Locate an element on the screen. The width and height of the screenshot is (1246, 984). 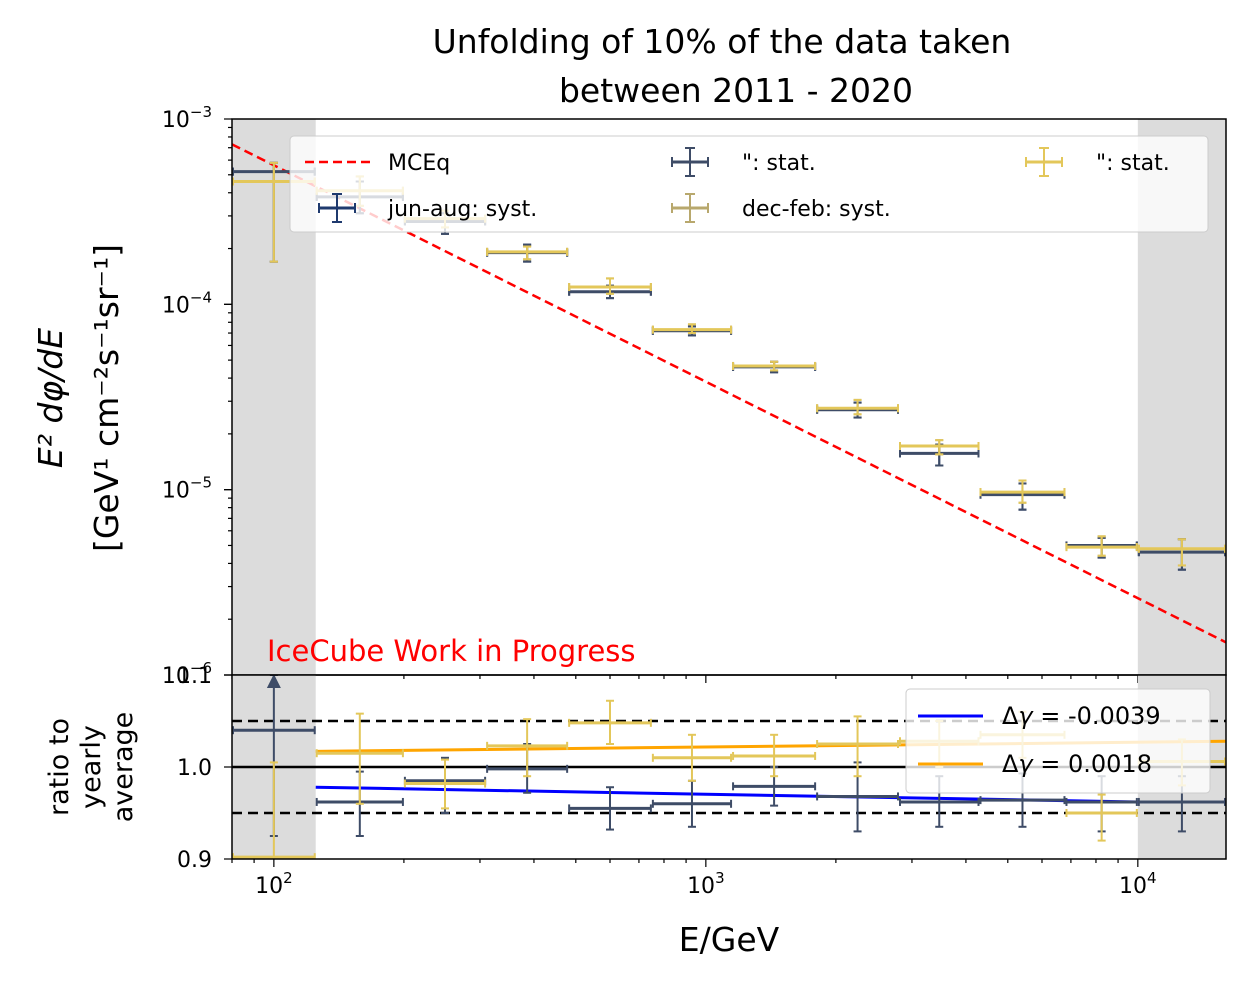
legend-decfeb-syst-label: dec-feb: syst. is located at coordinates (816, 209).